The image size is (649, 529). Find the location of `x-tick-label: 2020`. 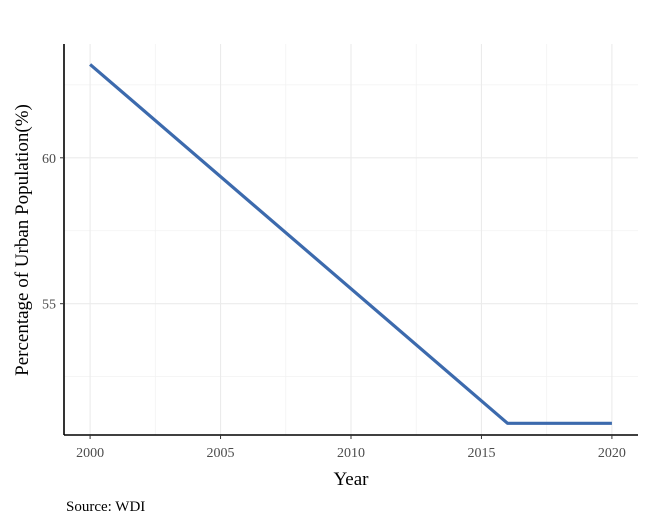

x-tick-label: 2020 is located at coordinates (612, 453).